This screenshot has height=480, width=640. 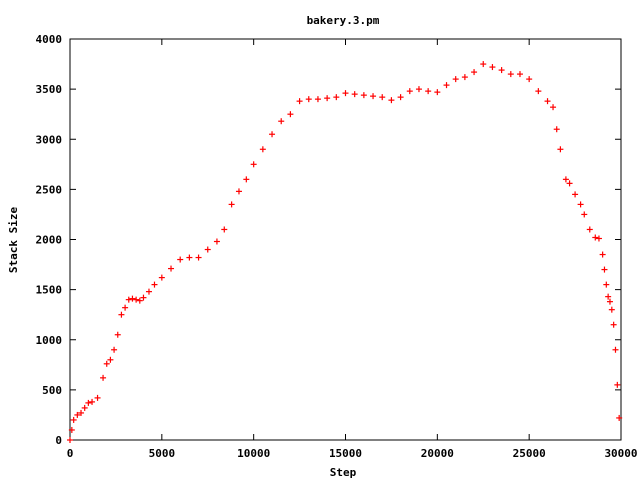 I want to click on y-tick-label: 4000, so click(x=49, y=39).